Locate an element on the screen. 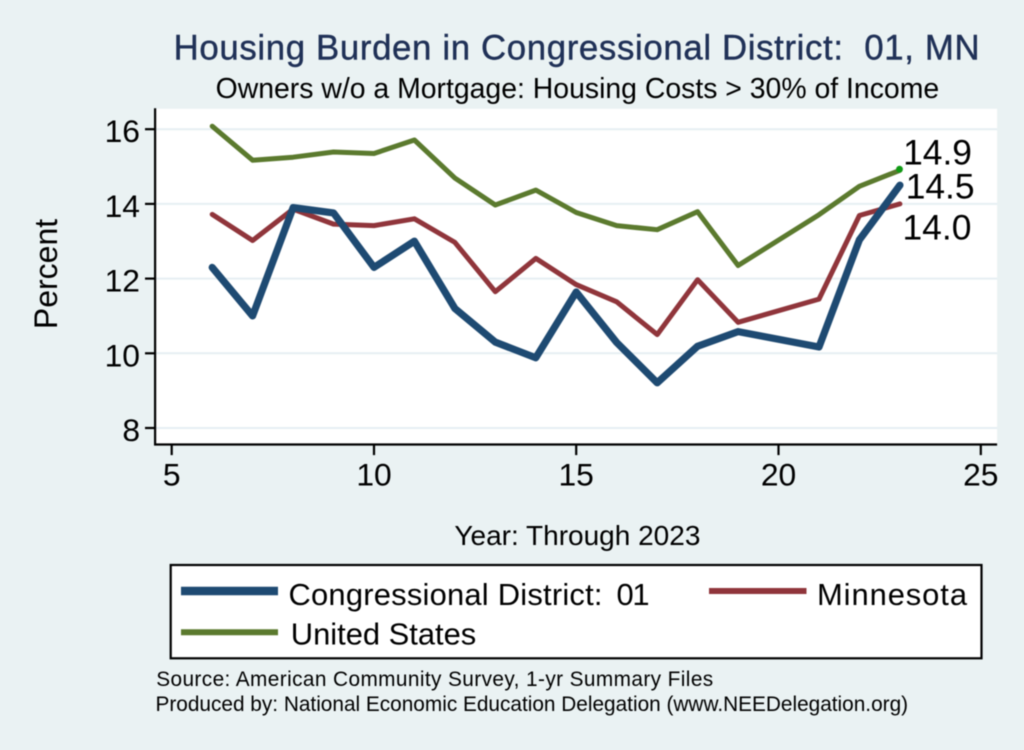  svg-text: 16 is located at coordinates (122, 131).